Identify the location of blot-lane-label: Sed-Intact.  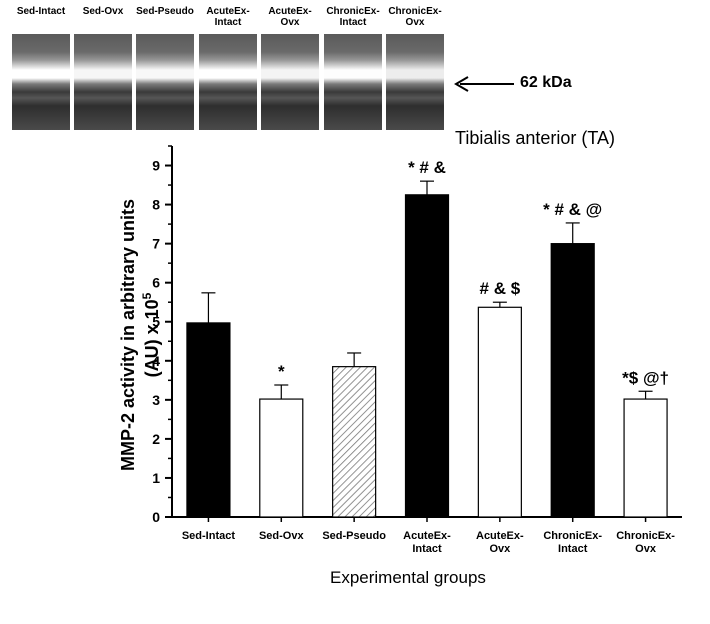
(41, 11).